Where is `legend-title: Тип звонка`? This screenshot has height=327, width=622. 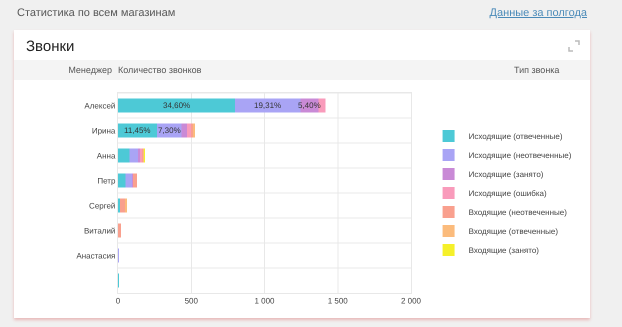
legend-title: Тип звонка is located at coordinates (537, 70).